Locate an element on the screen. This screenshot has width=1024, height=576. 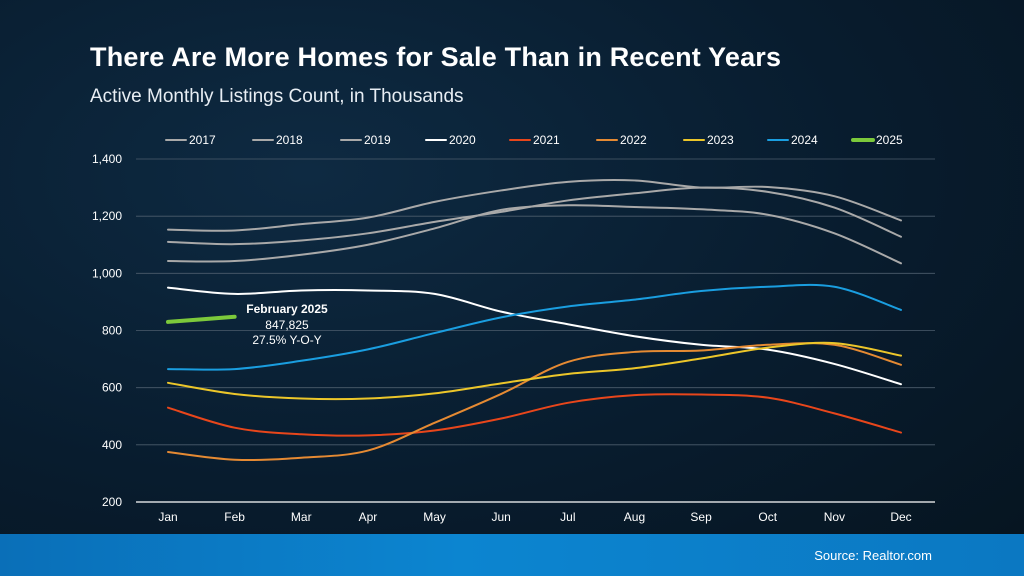
y-tick-label: 200 is located at coordinates (112, 502).